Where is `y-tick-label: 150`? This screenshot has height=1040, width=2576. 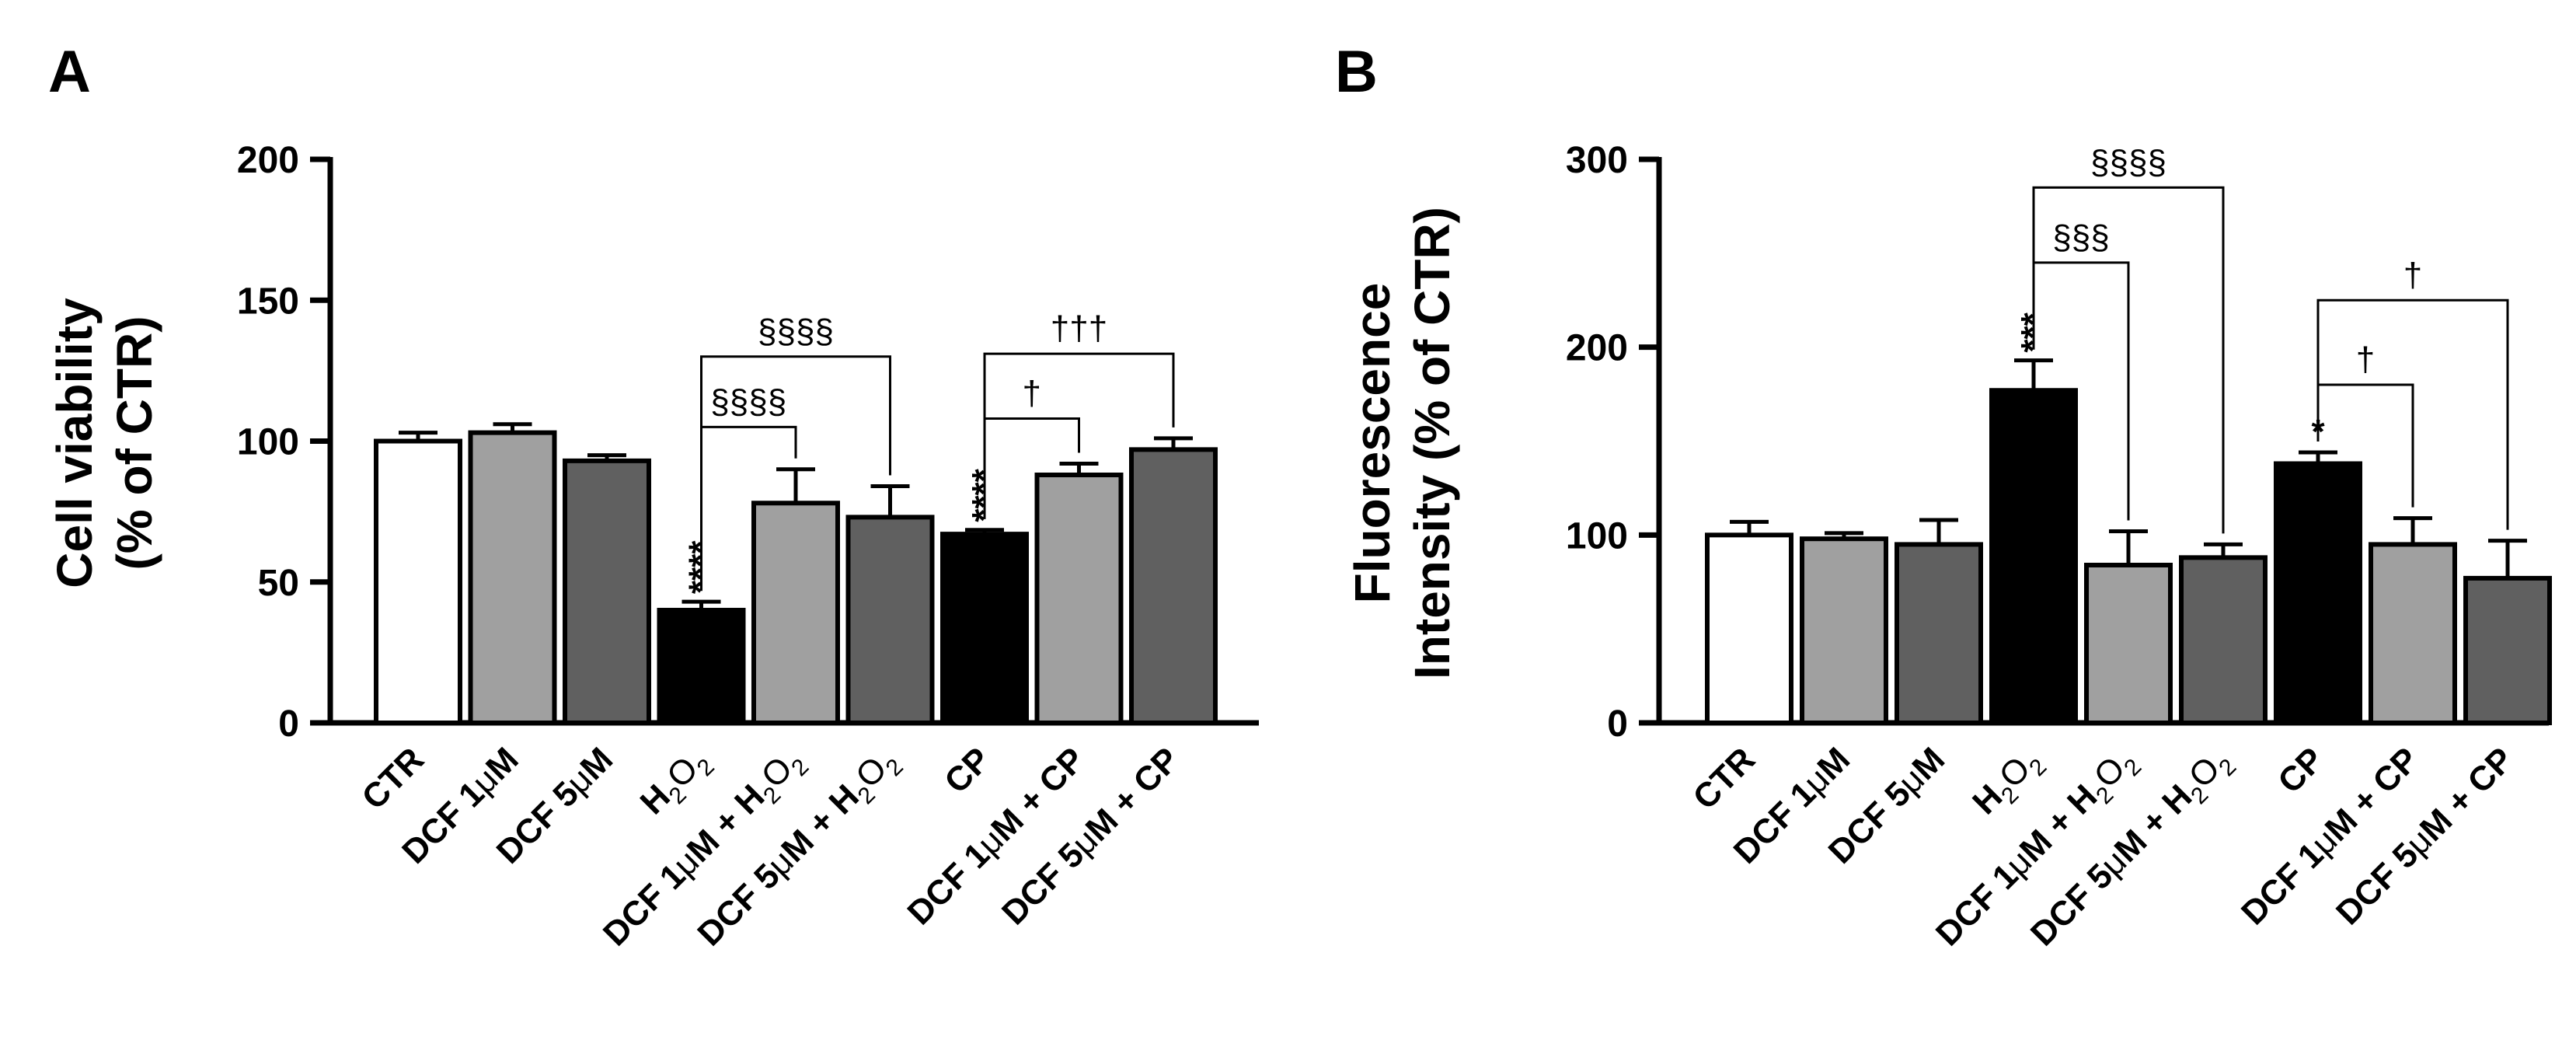
y-tick-label: 150 is located at coordinates (268, 302).